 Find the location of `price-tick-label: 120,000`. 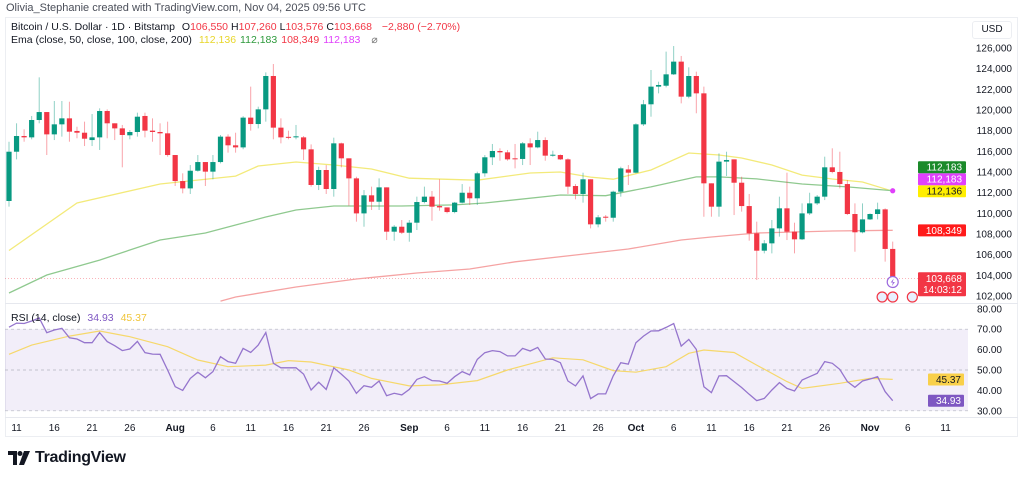

price-tick-label: 120,000 is located at coordinates (994, 110).